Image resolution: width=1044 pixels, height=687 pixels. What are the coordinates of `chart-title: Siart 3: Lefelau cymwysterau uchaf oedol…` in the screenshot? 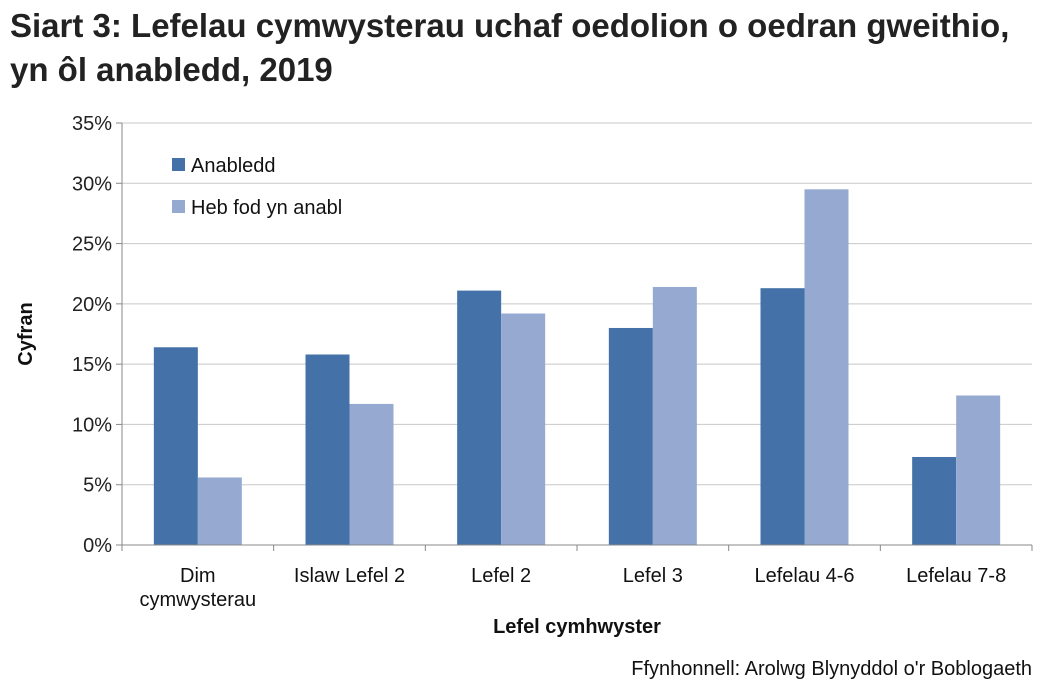 It's located at (510, 47).